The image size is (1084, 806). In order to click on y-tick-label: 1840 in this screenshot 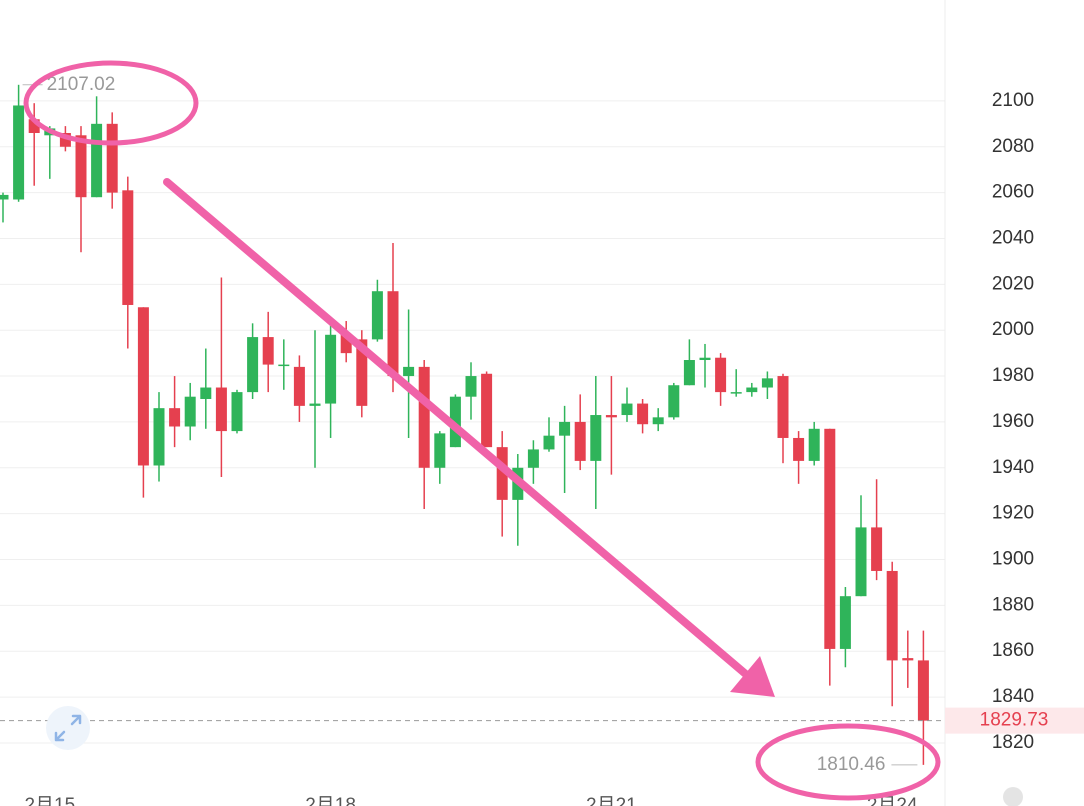, I will do `click(1013, 696)`.